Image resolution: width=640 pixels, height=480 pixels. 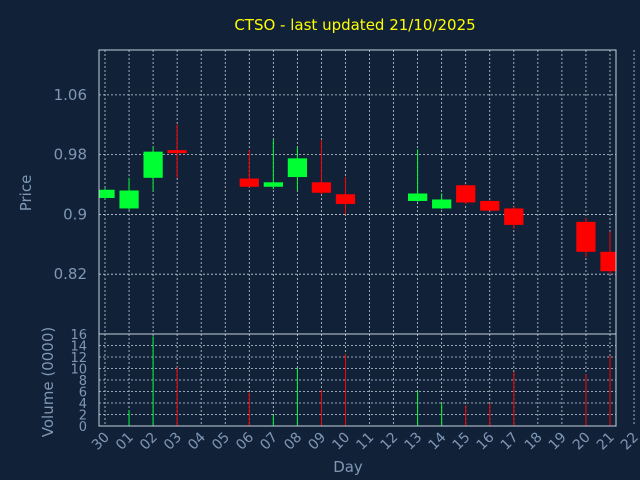 What do you see at coordinates (629, 442) in the screenshot?
I see `x-tick-label: 22` at bounding box center [629, 442].